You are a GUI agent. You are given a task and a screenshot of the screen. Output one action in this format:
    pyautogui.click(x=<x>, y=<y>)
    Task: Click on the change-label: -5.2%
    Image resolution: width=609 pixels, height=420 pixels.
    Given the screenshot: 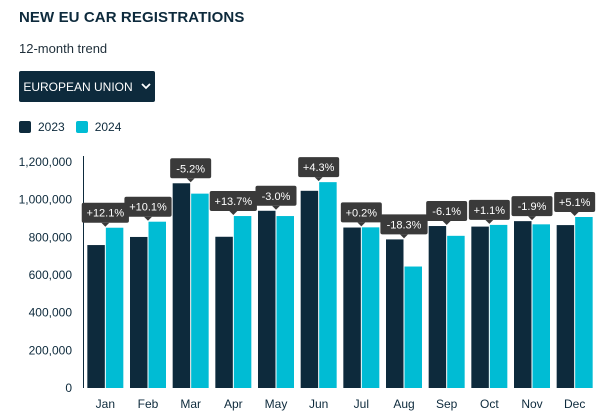 What is the action you would take?
    pyautogui.click(x=190, y=169)
    